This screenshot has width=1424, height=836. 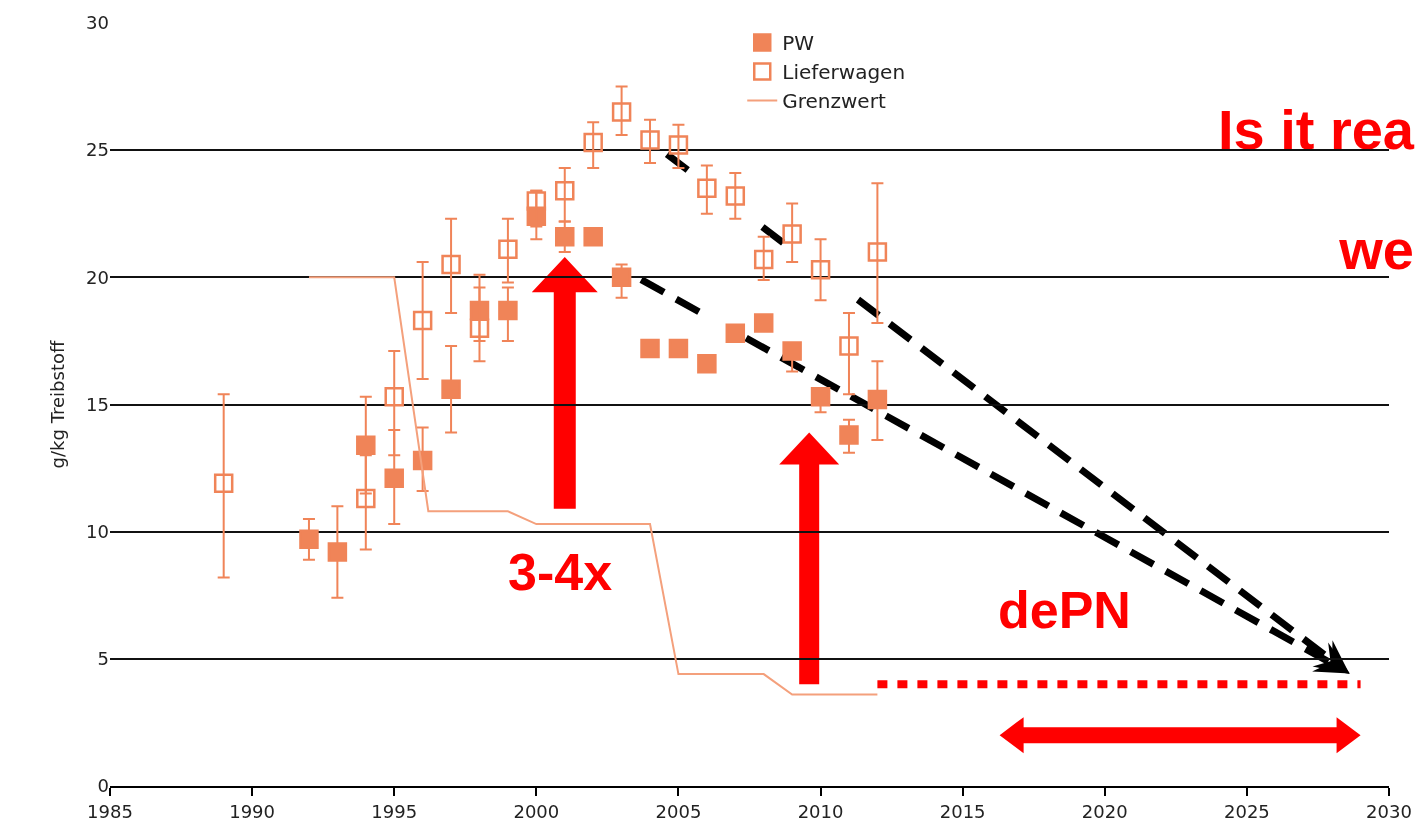 What do you see at coordinates (110, 811) in the screenshot?
I see `x-tick-label: 1985` at bounding box center [110, 811].